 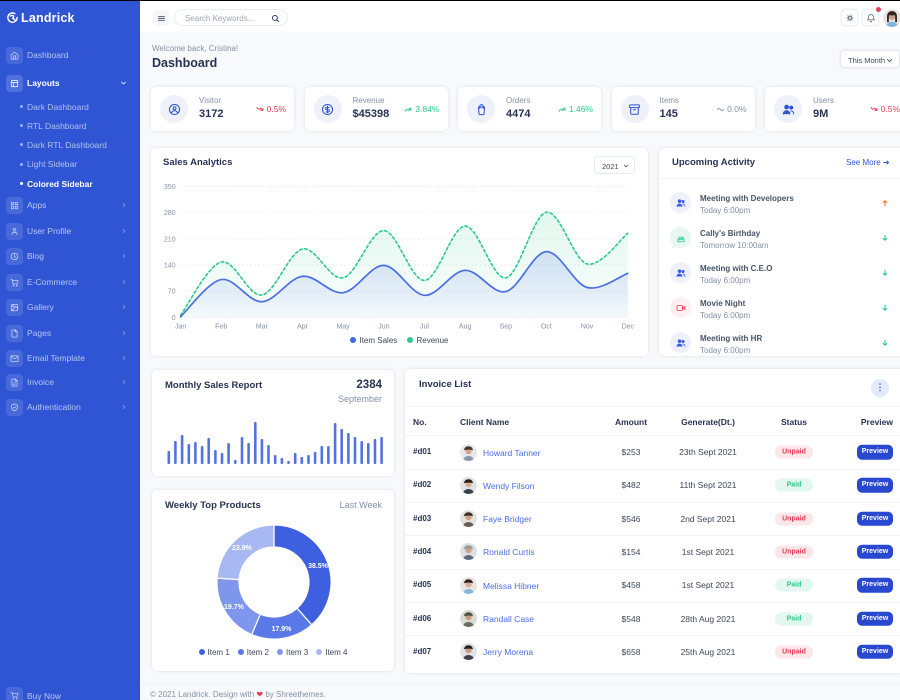 What do you see at coordinates (172, 292) in the screenshot?
I see `svg-text: 70` at bounding box center [172, 292].